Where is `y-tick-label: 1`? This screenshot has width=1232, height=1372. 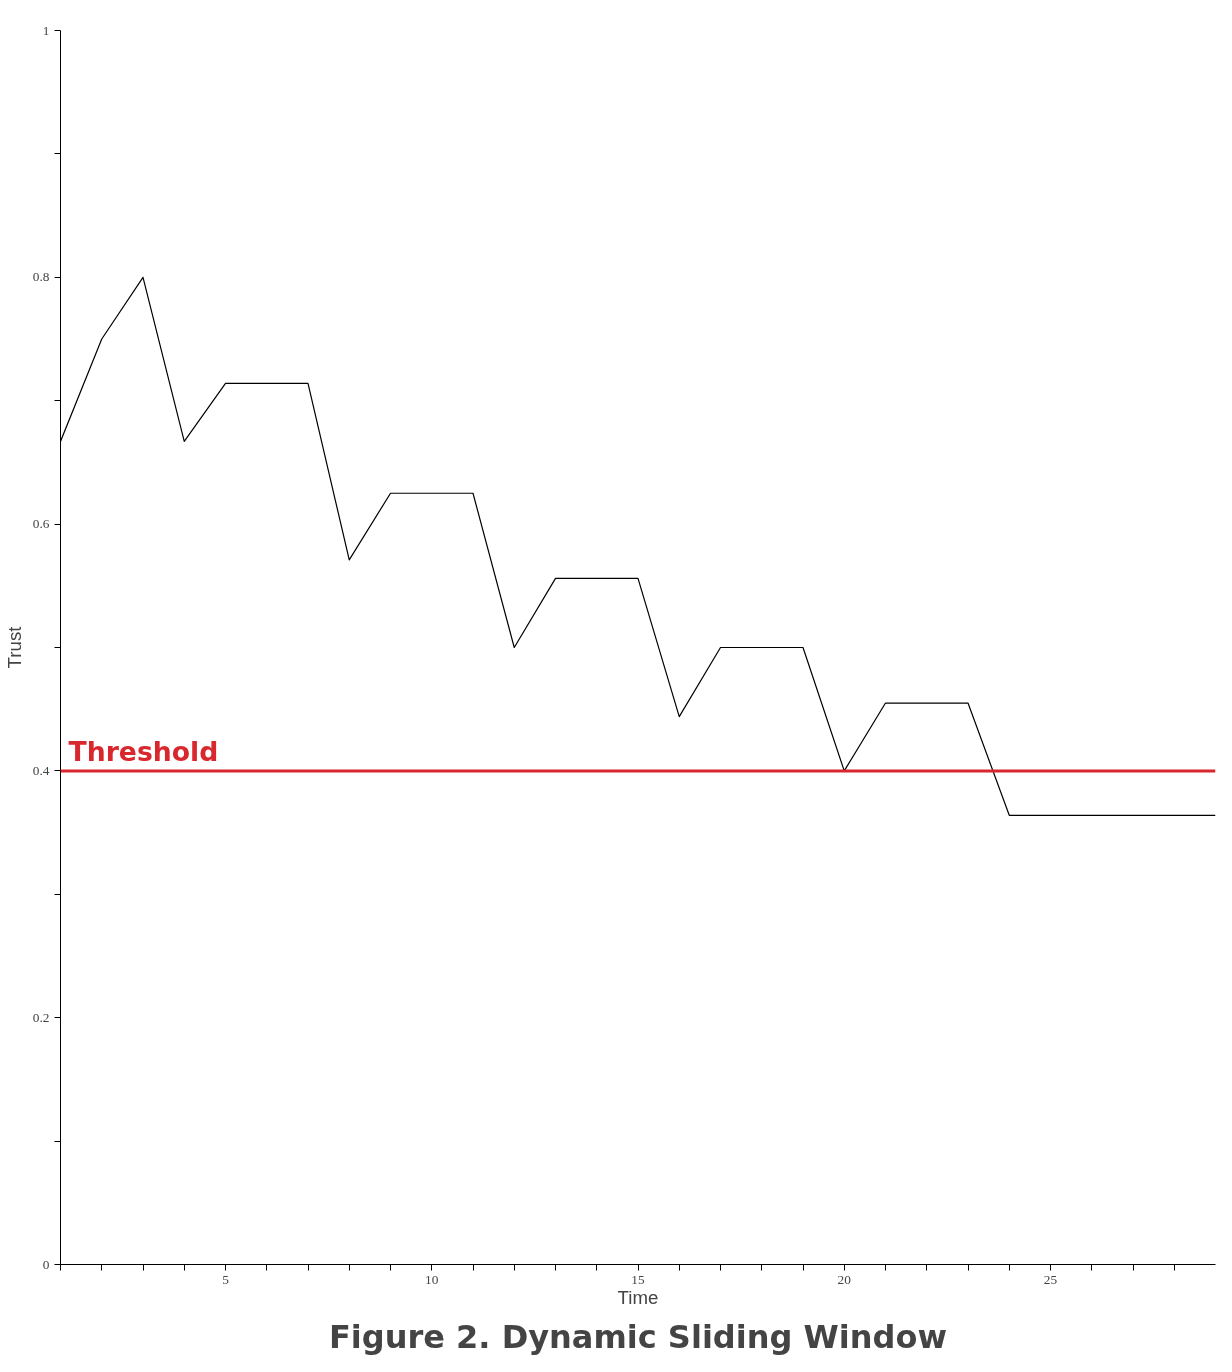
y-tick-label: 1 is located at coordinates (46, 30).